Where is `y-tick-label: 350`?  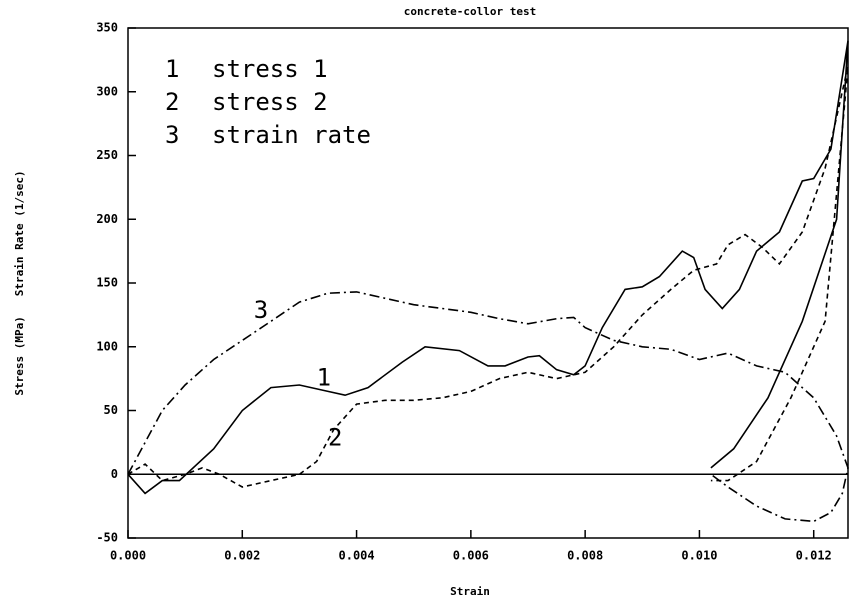
y-tick-label: 350 is located at coordinates (107, 28).